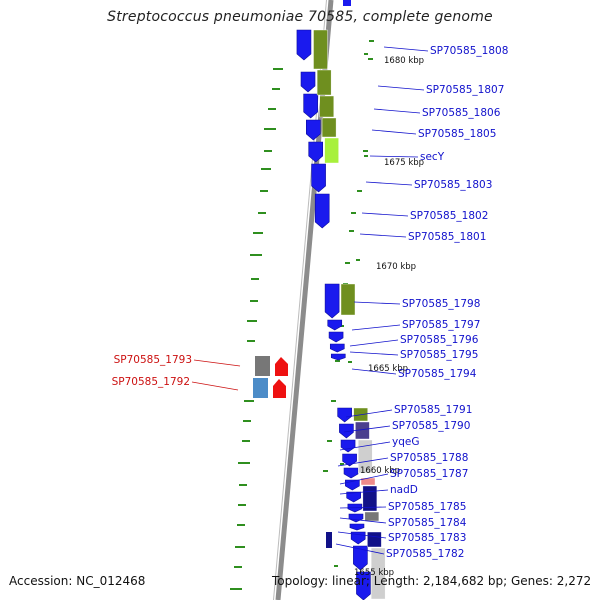 This screenshot has height=600, width=600. Describe the element at coordinates (405, 442) in the screenshot. I see `gene-label: yqeG` at that location.